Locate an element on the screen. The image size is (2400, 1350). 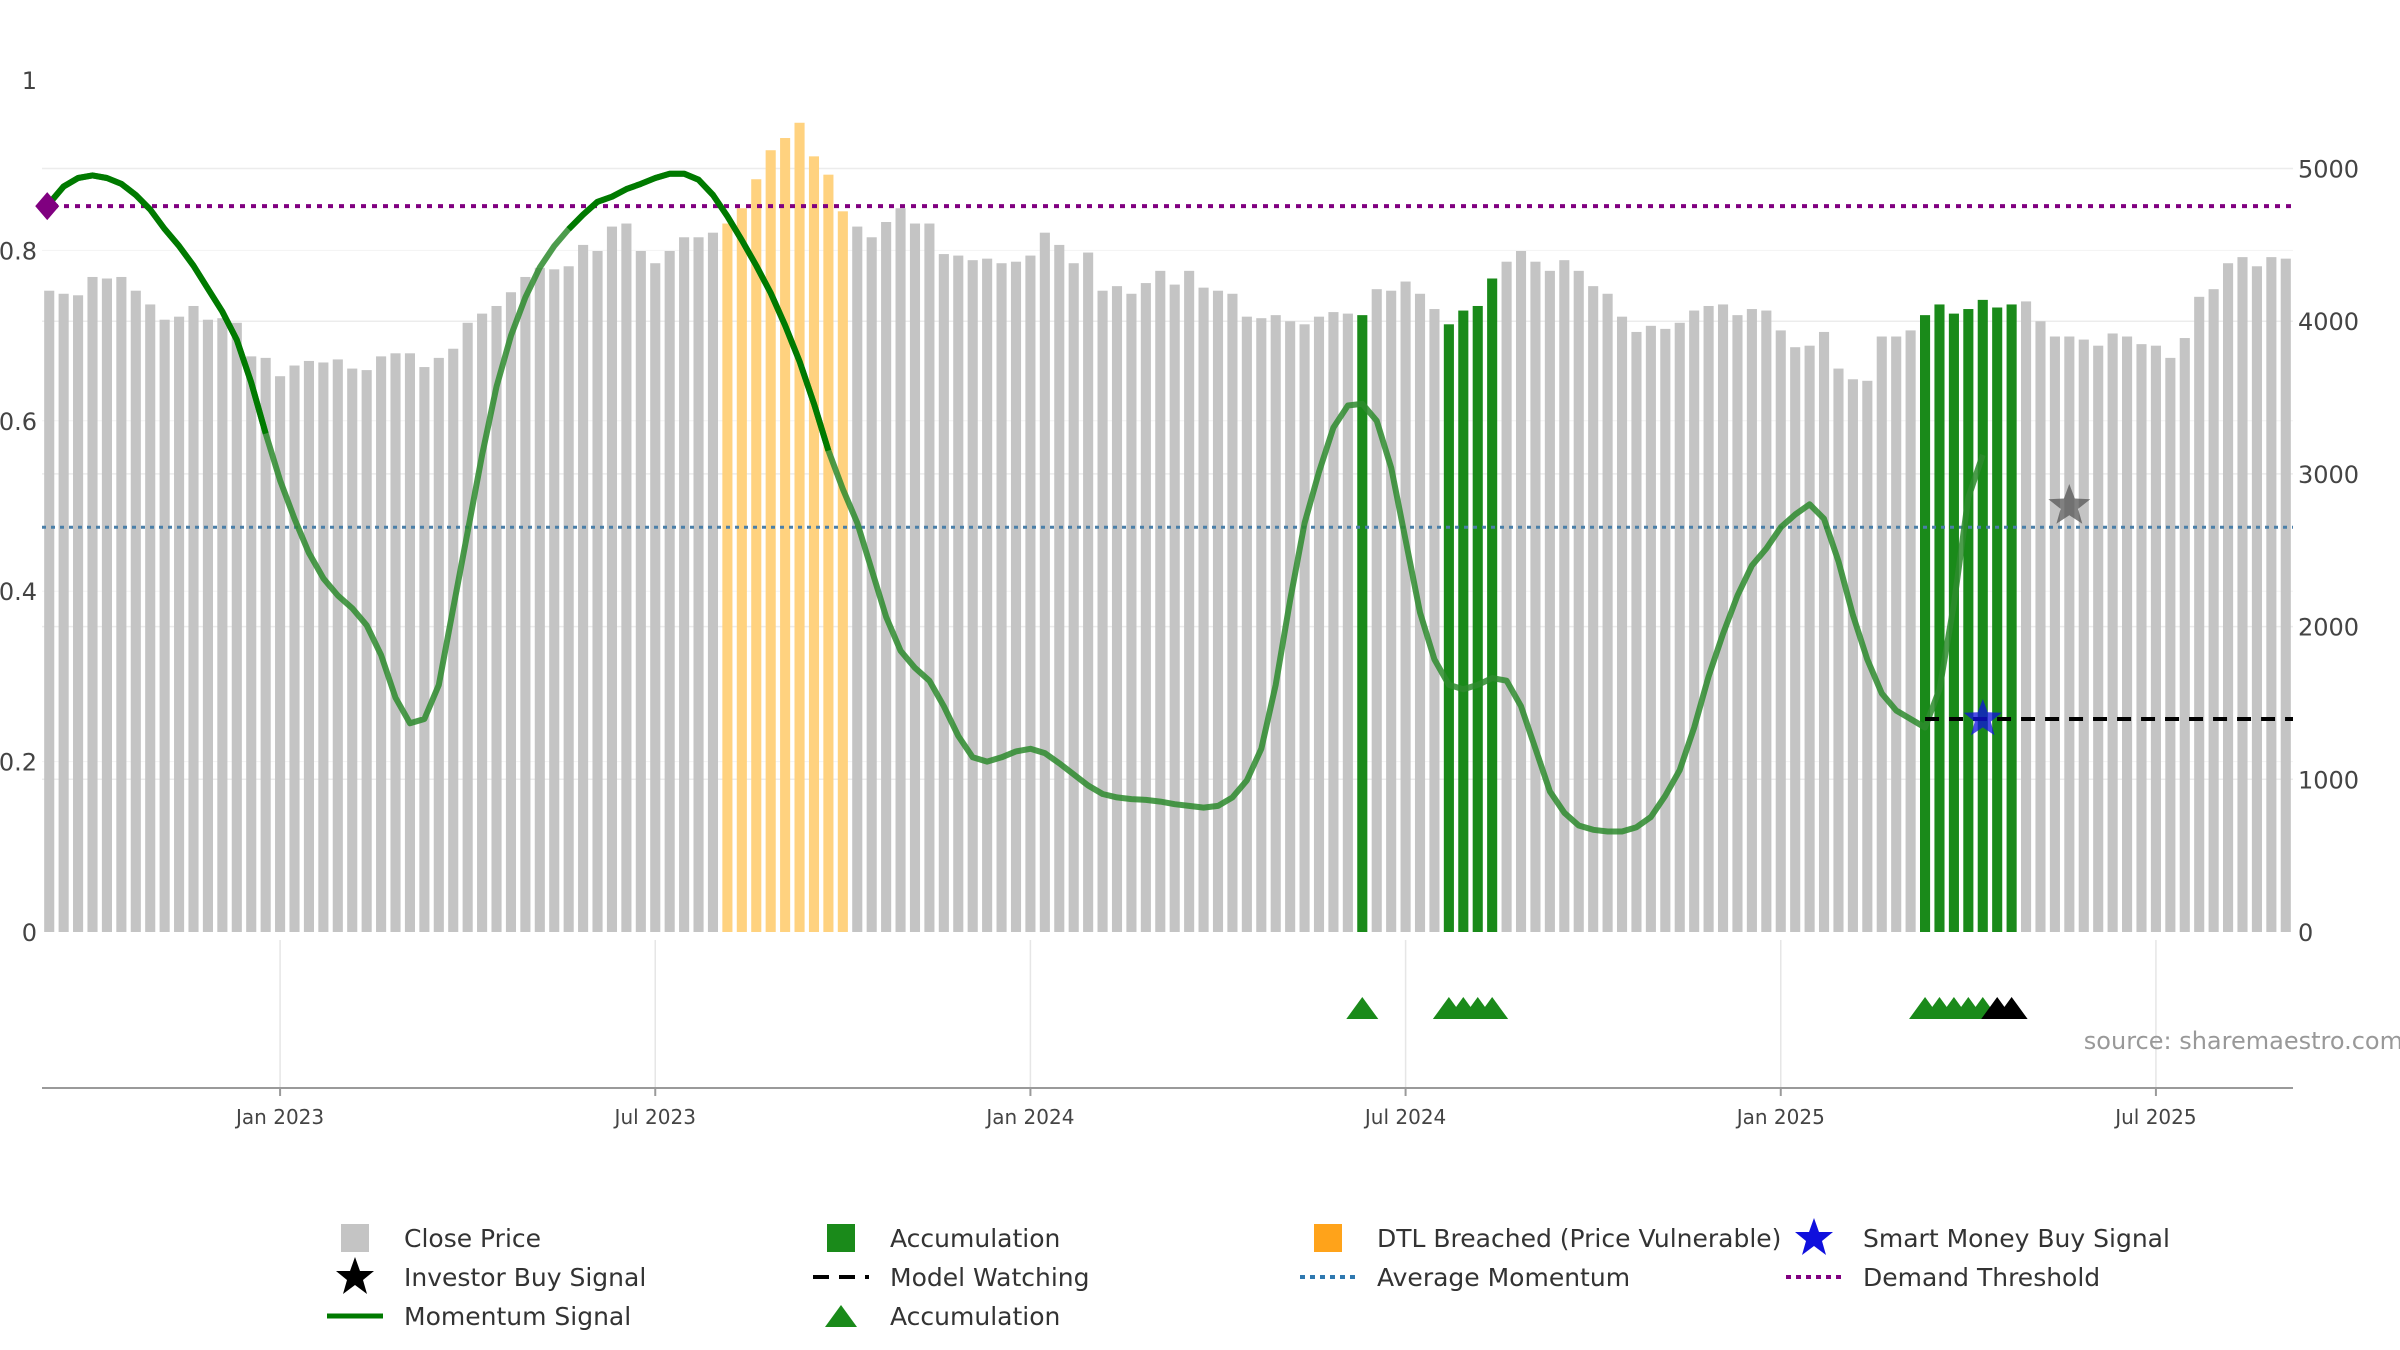
x-tick-label: Jan 2024 is located at coordinates (1029, 1117).